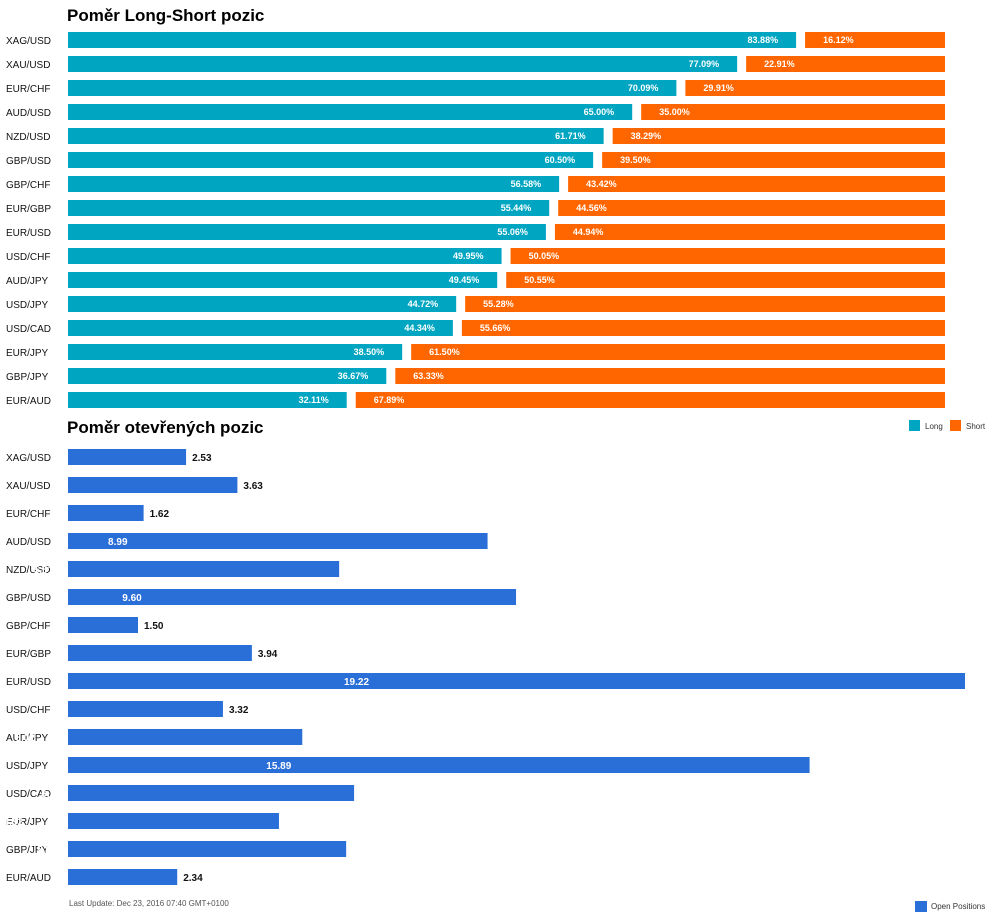 The image size is (995, 918). Describe the element at coordinates (512, 232) in the screenshot. I see `data-label-long: 55.06%` at that location.